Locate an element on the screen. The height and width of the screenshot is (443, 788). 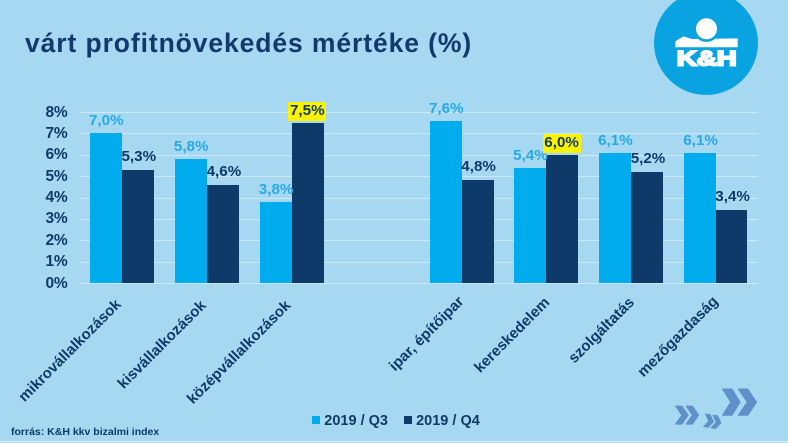
svg-text: K&H is located at coordinates (707, 59).